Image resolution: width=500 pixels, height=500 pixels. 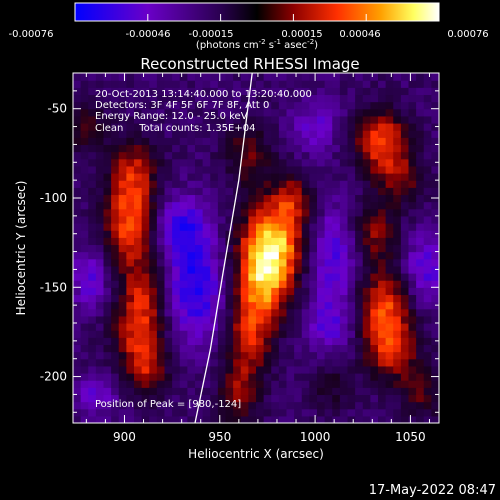 What do you see at coordinates (219, 437) in the screenshot?
I see `x-tick-label: 950` at bounding box center [219, 437].